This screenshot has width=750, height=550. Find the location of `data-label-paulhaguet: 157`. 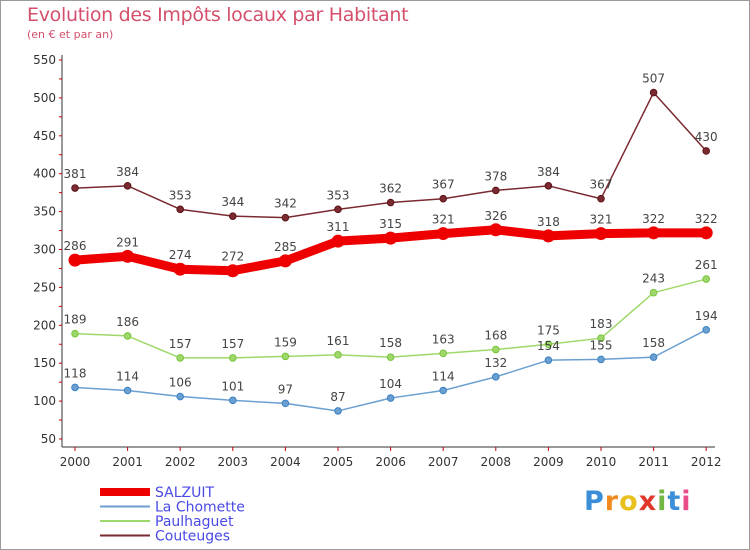

data-label-paulhaguet: 157 is located at coordinates (232, 344).